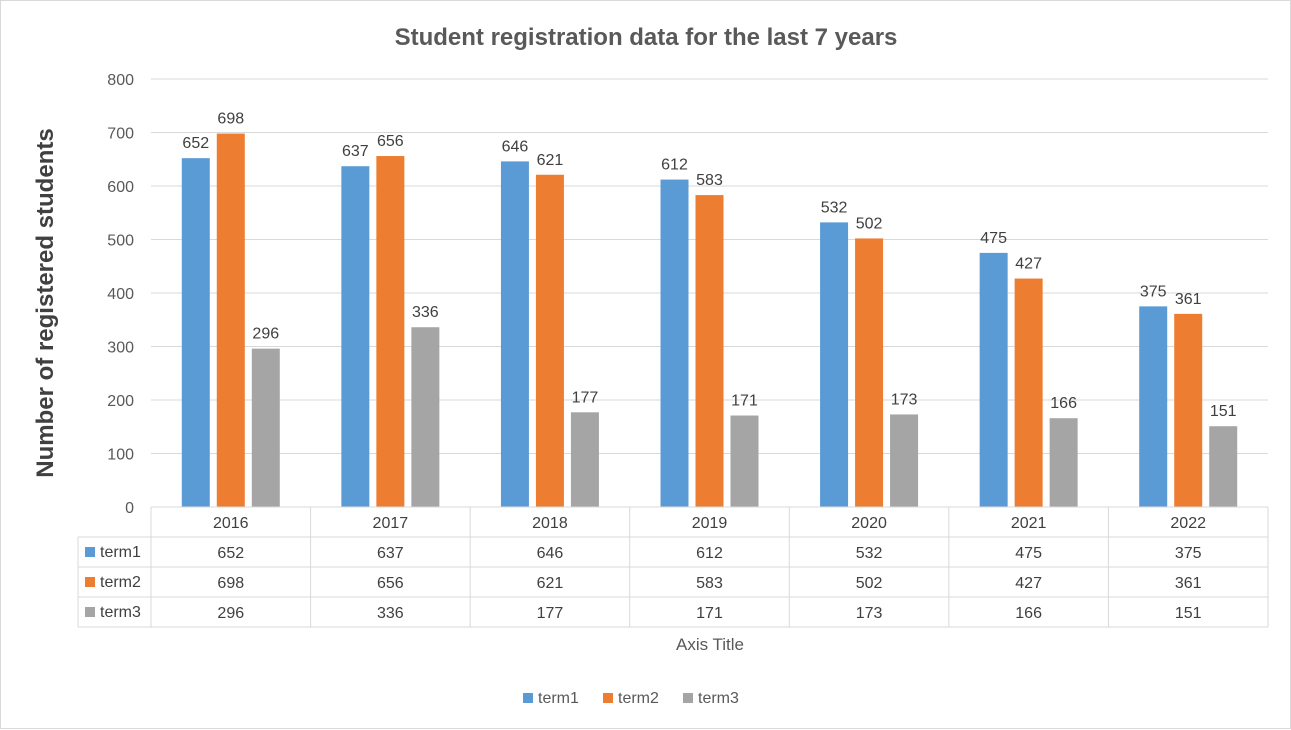  I want to click on y-tick-label-100: 100, so click(120, 455).